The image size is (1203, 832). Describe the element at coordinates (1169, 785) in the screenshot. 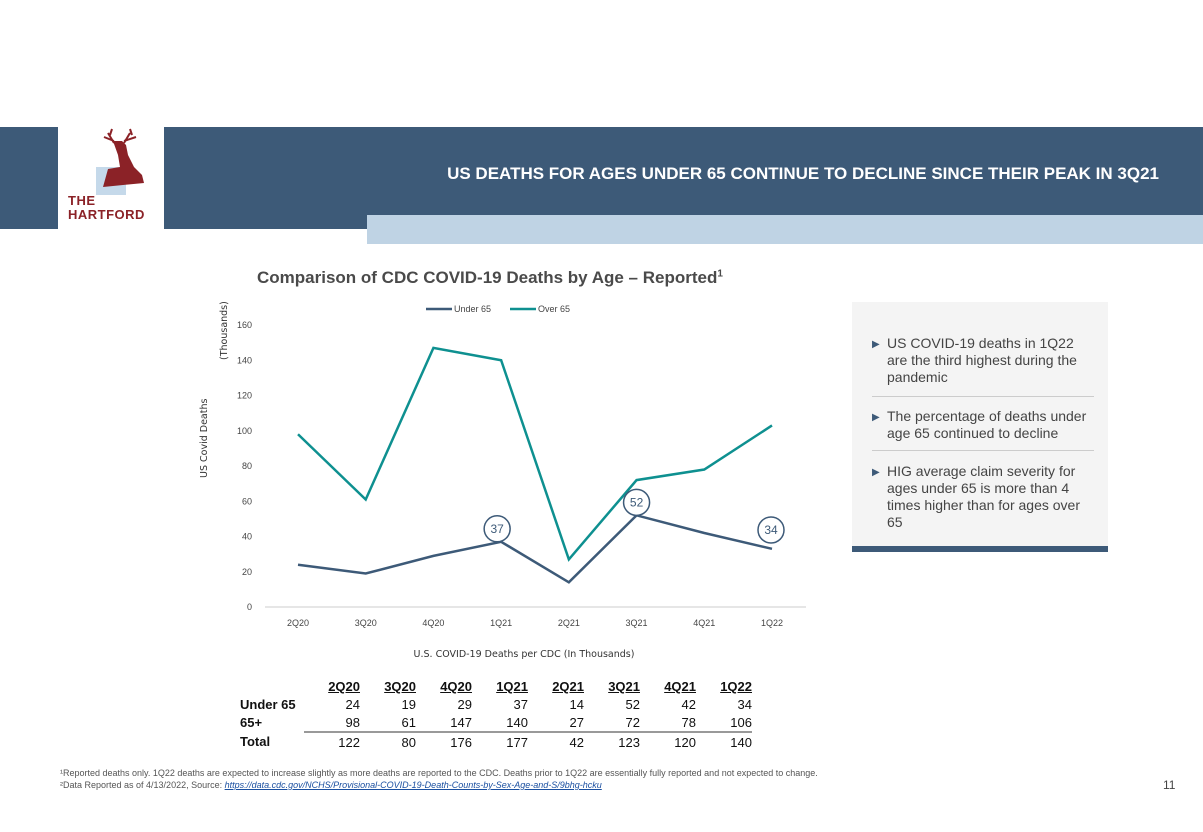

I see `page-number: 11` at that location.